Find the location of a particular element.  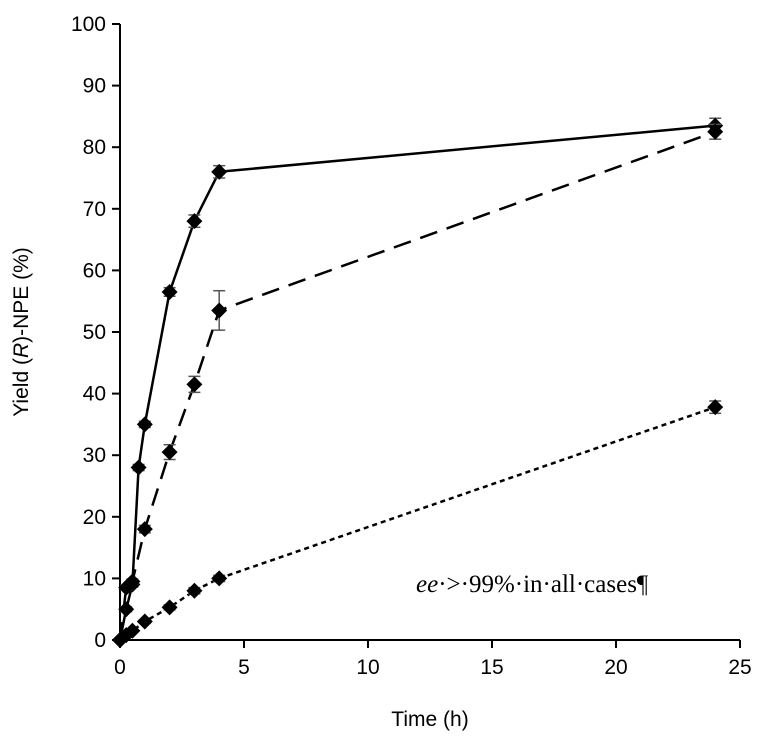

y-tick-label: 10 is located at coordinates (94, 578).